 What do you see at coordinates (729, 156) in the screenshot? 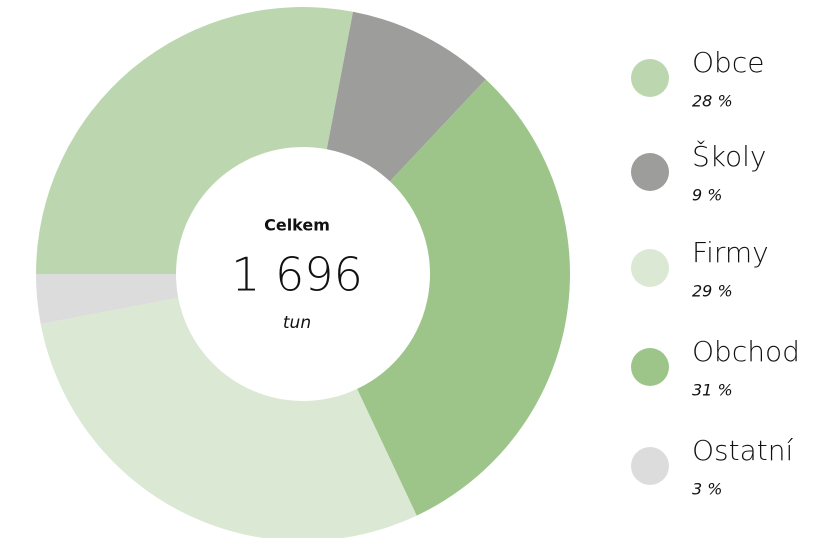
I see `legend-label: Školy` at bounding box center [729, 156].